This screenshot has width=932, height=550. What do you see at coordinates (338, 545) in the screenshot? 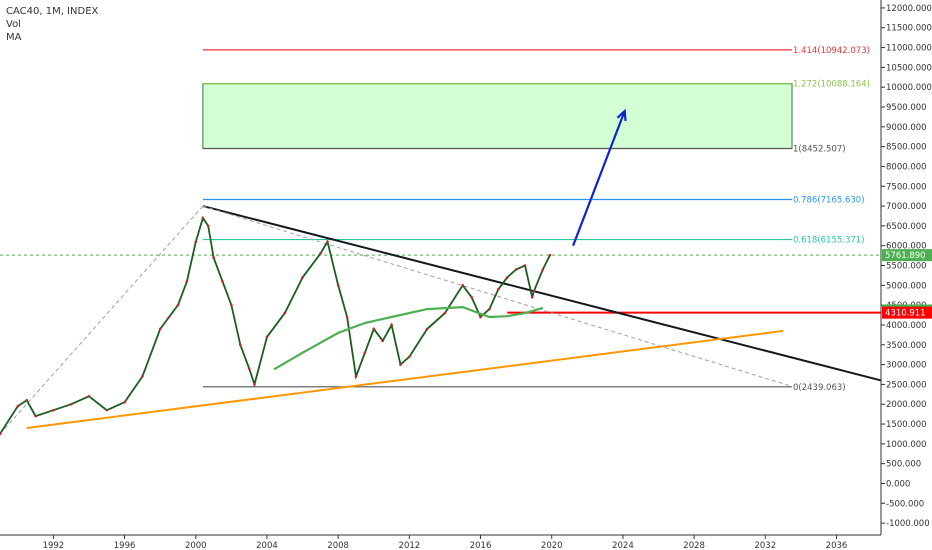
I see `x-tick-label: 2008` at bounding box center [338, 545].